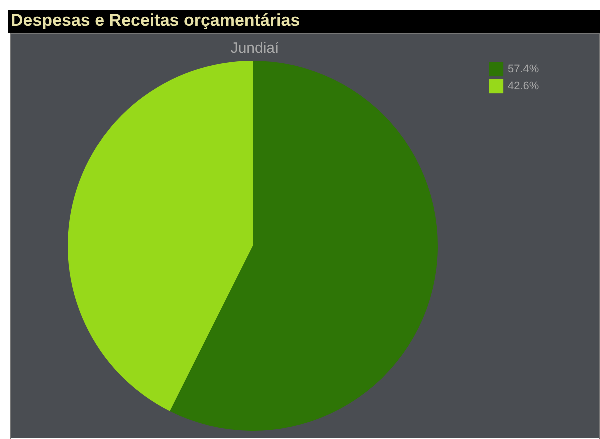  What do you see at coordinates (255, 48) in the screenshot?
I see `chart-subtitle: Jundiaí` at bounding box center [255, 48].